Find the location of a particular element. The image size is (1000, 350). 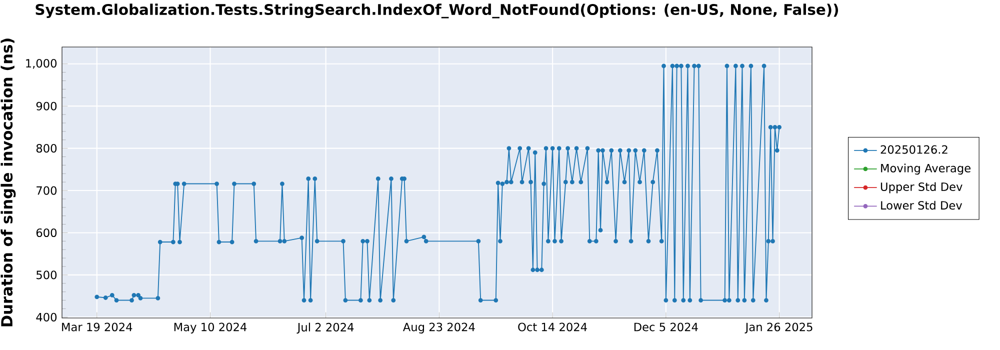

y-tick-label: 400 is located at coordinates (46, 317).